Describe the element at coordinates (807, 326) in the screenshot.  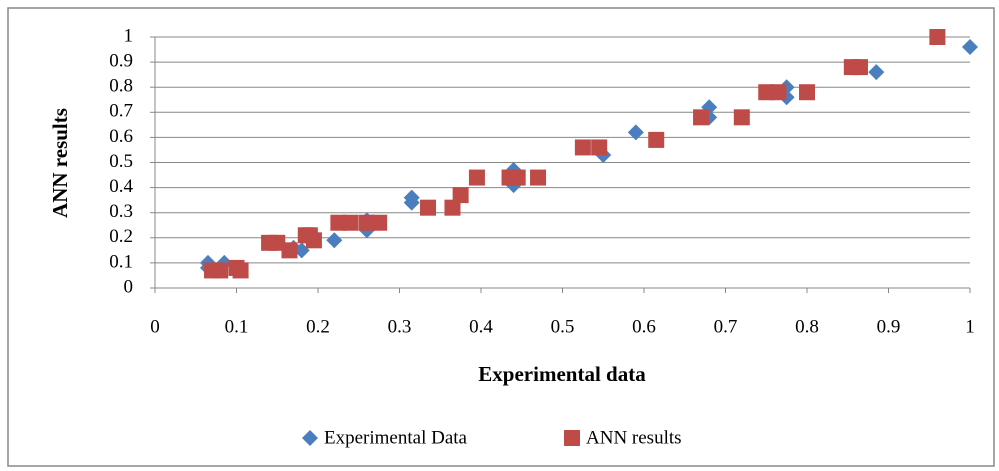
I see `x-tick-label: 0.8` at that location.